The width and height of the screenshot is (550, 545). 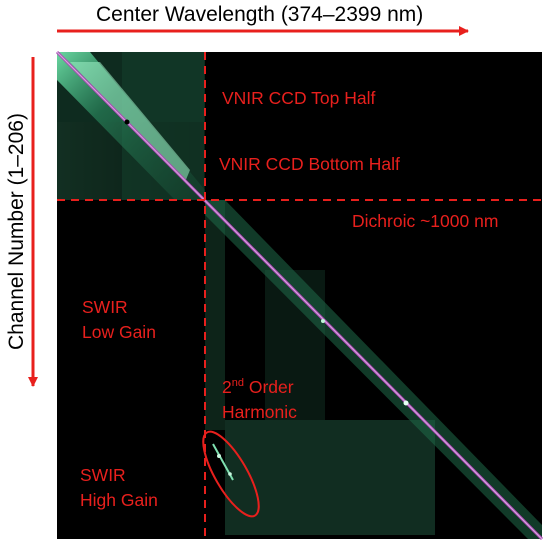 I want to click on label-harmonic-line1: 2nd Order, so click(x=259, y=387).